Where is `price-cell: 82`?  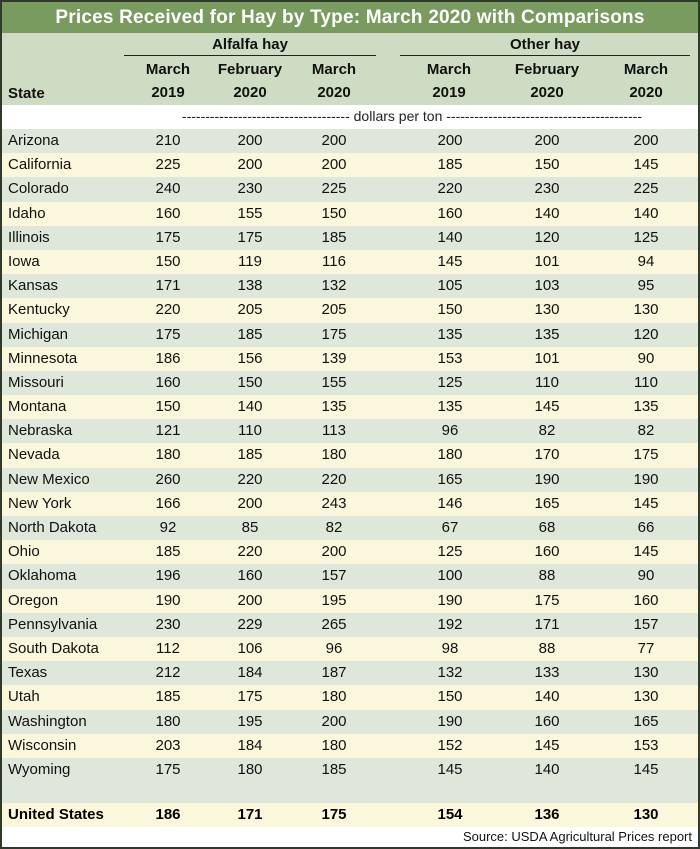
price-cell: 82 is located at coordinates (646, 431).